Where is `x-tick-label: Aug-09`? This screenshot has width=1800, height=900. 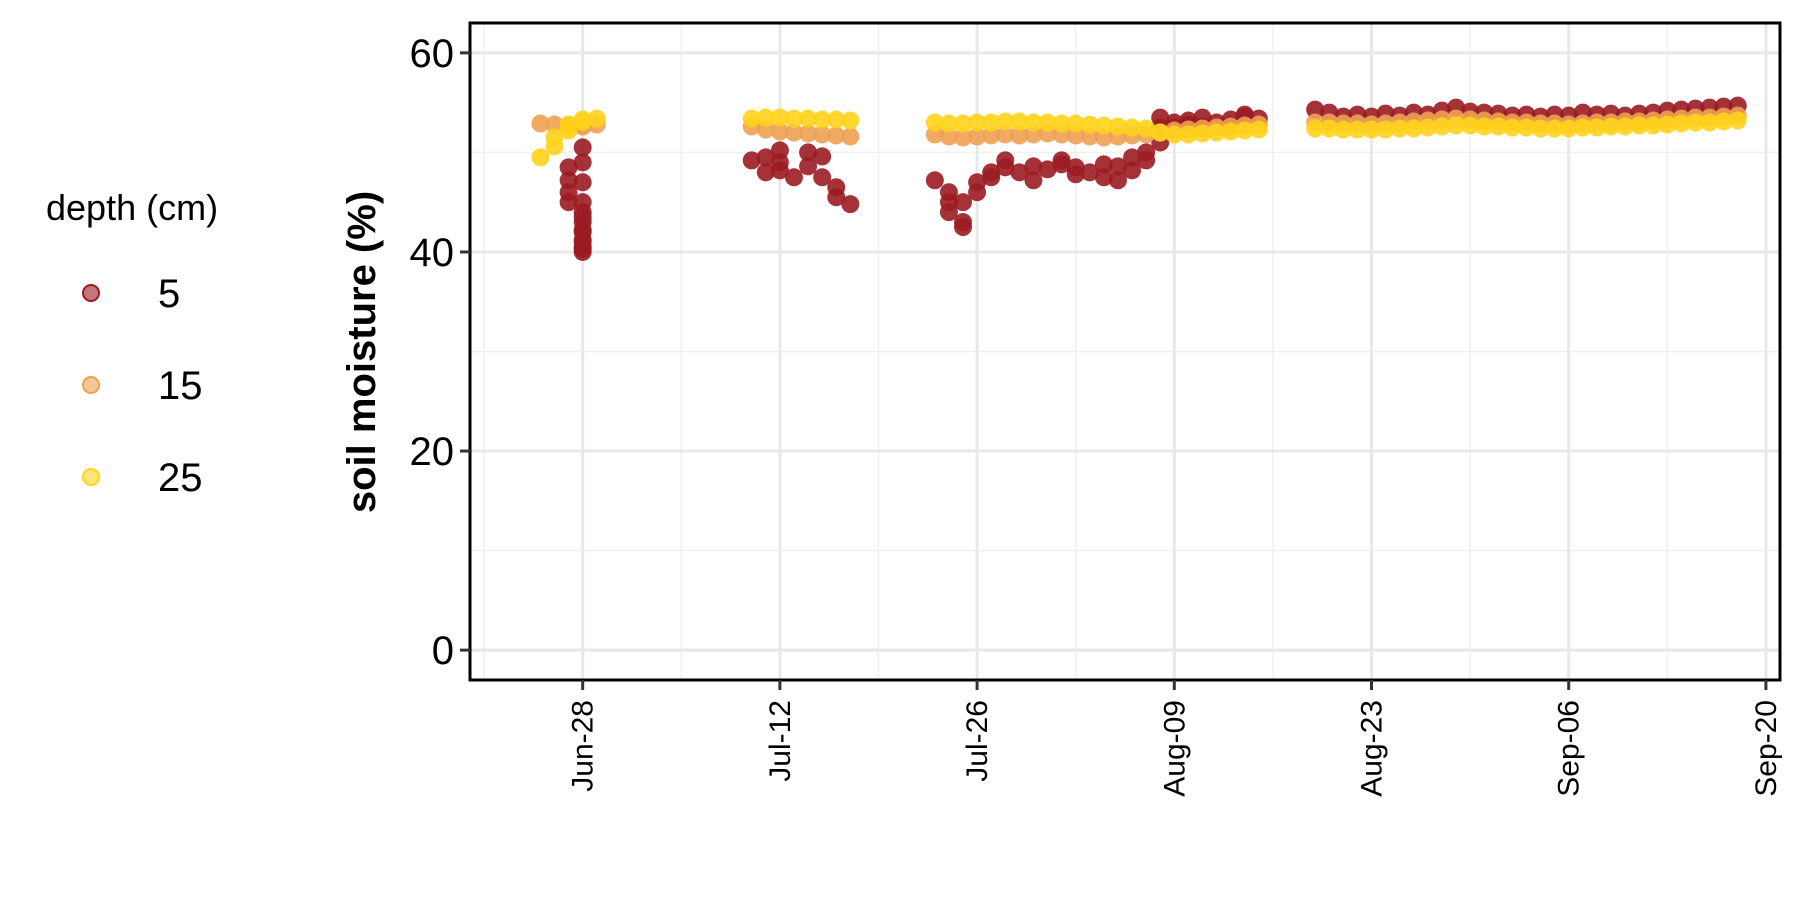
x-tick-label: Aug-09 is located at coordinates (1174, 748).